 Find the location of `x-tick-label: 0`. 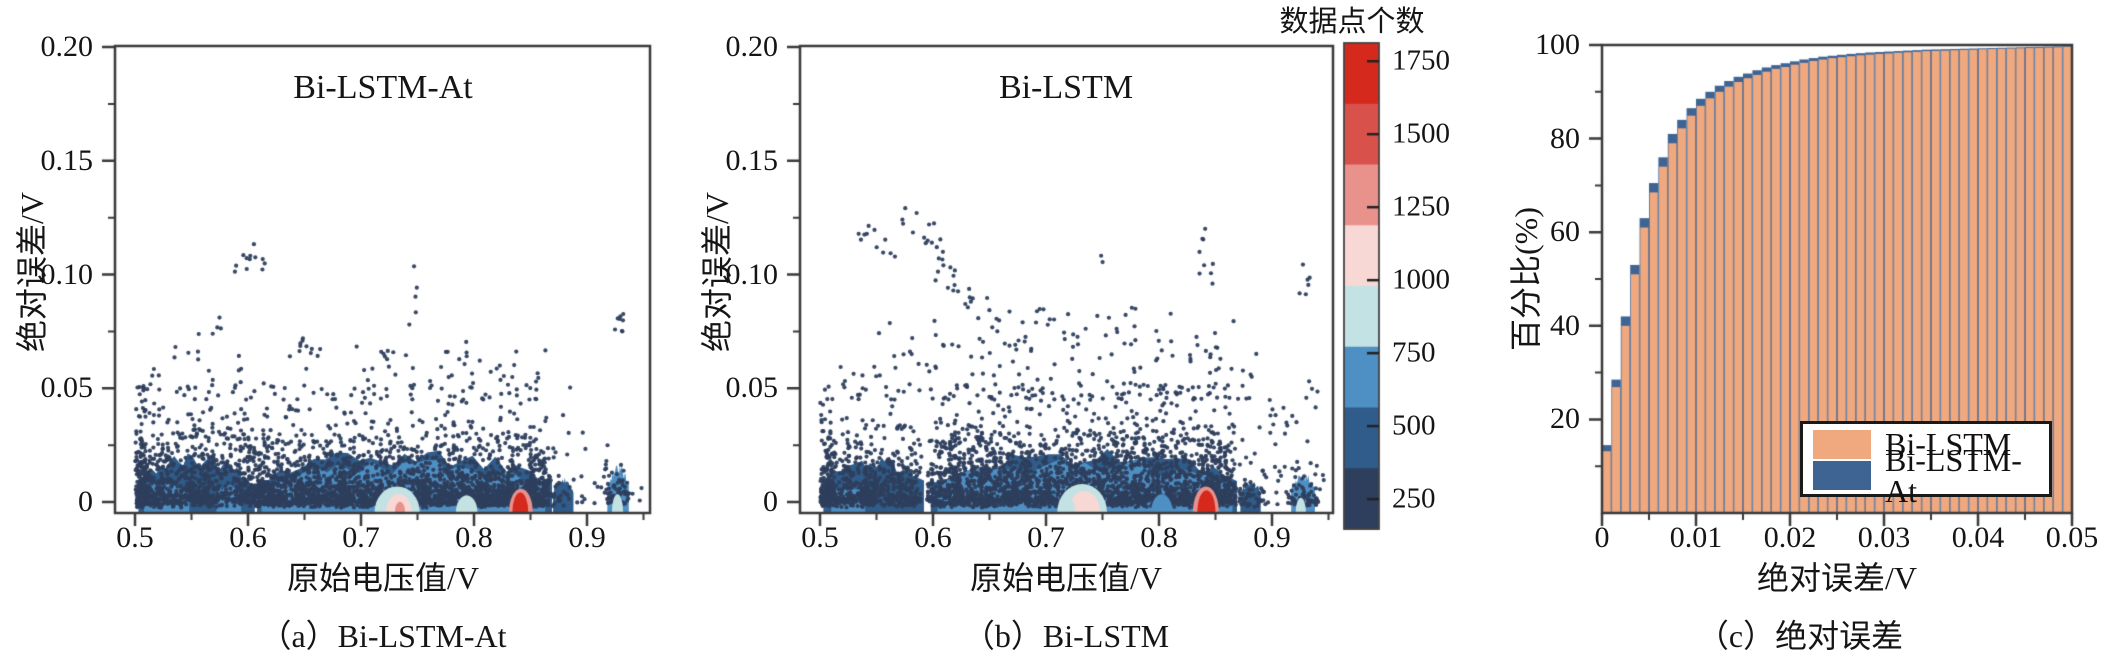

x-tick-label: 0 is located at coordinates (1602, 537).